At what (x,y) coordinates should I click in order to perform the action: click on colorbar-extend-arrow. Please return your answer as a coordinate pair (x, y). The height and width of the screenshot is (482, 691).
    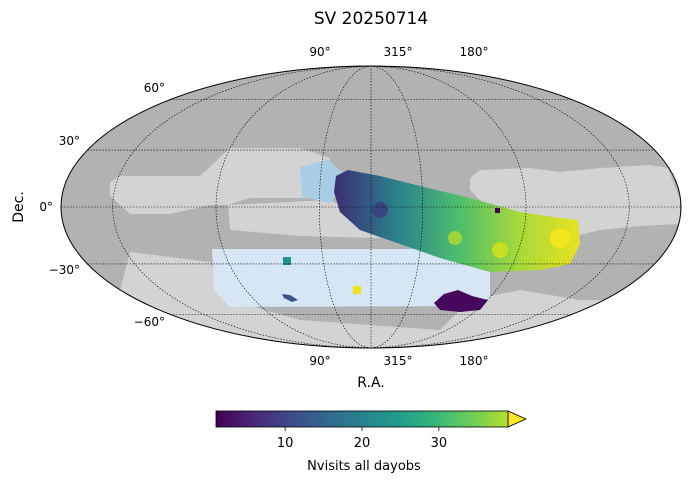
    Looking at the image, I should click on (517, 419).